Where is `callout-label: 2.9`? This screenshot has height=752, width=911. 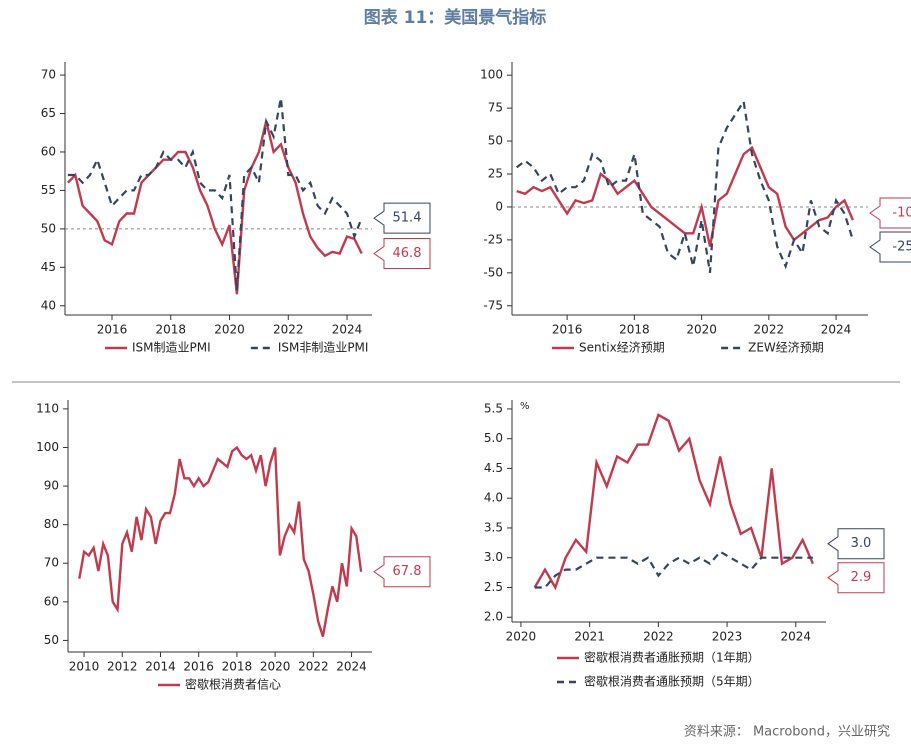
callout-label: 2.9 is located at coordinates (861, 577).